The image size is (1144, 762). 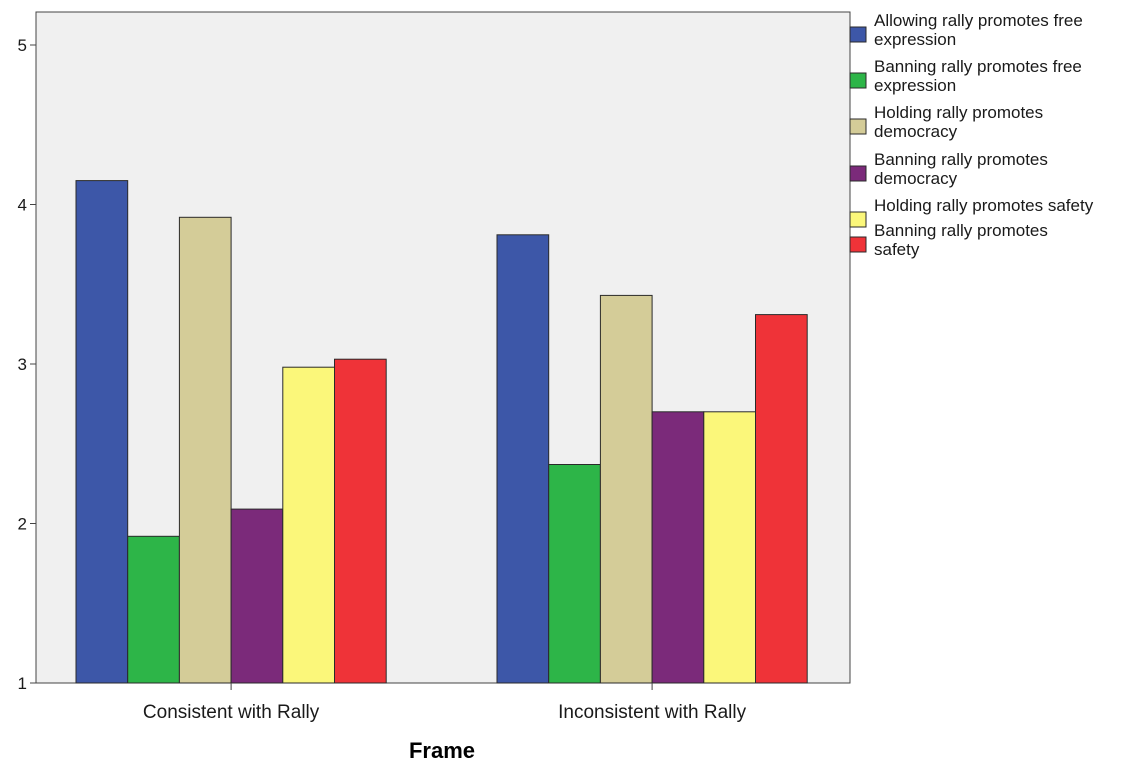 What do you see at coordinates (22, 364) in the screenshot?
I see `y-tick-label: 3` at bounding box center [22, 364].